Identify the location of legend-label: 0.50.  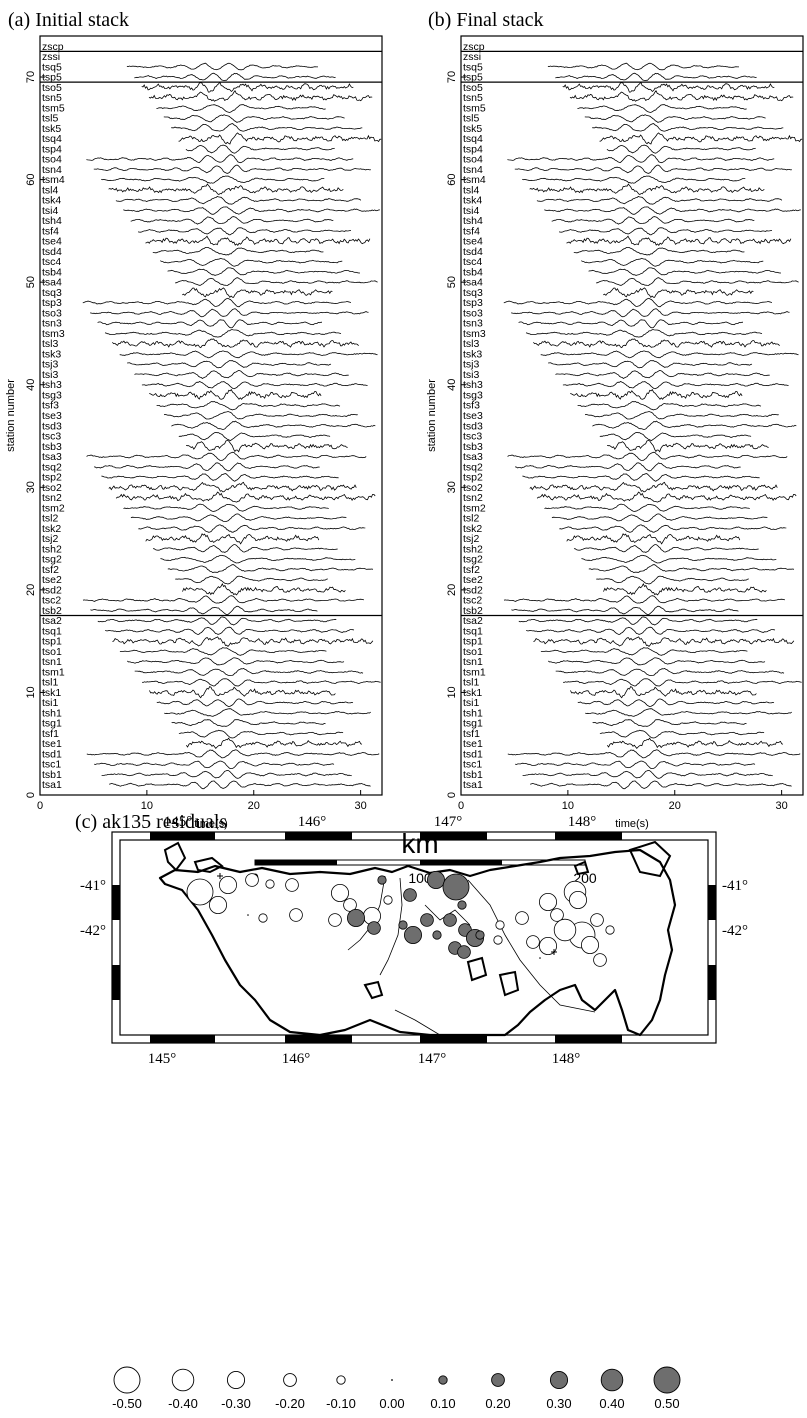
(666, 1403).